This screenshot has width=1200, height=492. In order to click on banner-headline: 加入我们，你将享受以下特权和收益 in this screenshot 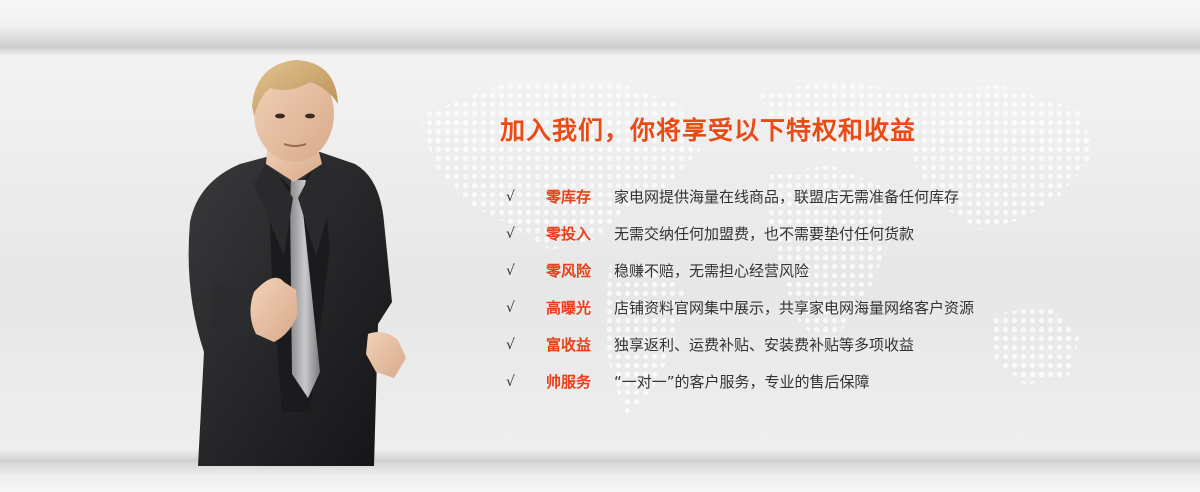, I will do `click(708, 130)`.